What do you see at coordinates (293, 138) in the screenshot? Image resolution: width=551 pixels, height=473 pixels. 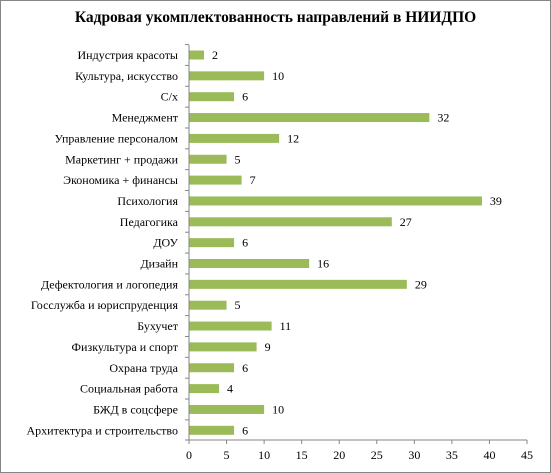 I see `value-label-4: 12` at bounding box center [293, 138].